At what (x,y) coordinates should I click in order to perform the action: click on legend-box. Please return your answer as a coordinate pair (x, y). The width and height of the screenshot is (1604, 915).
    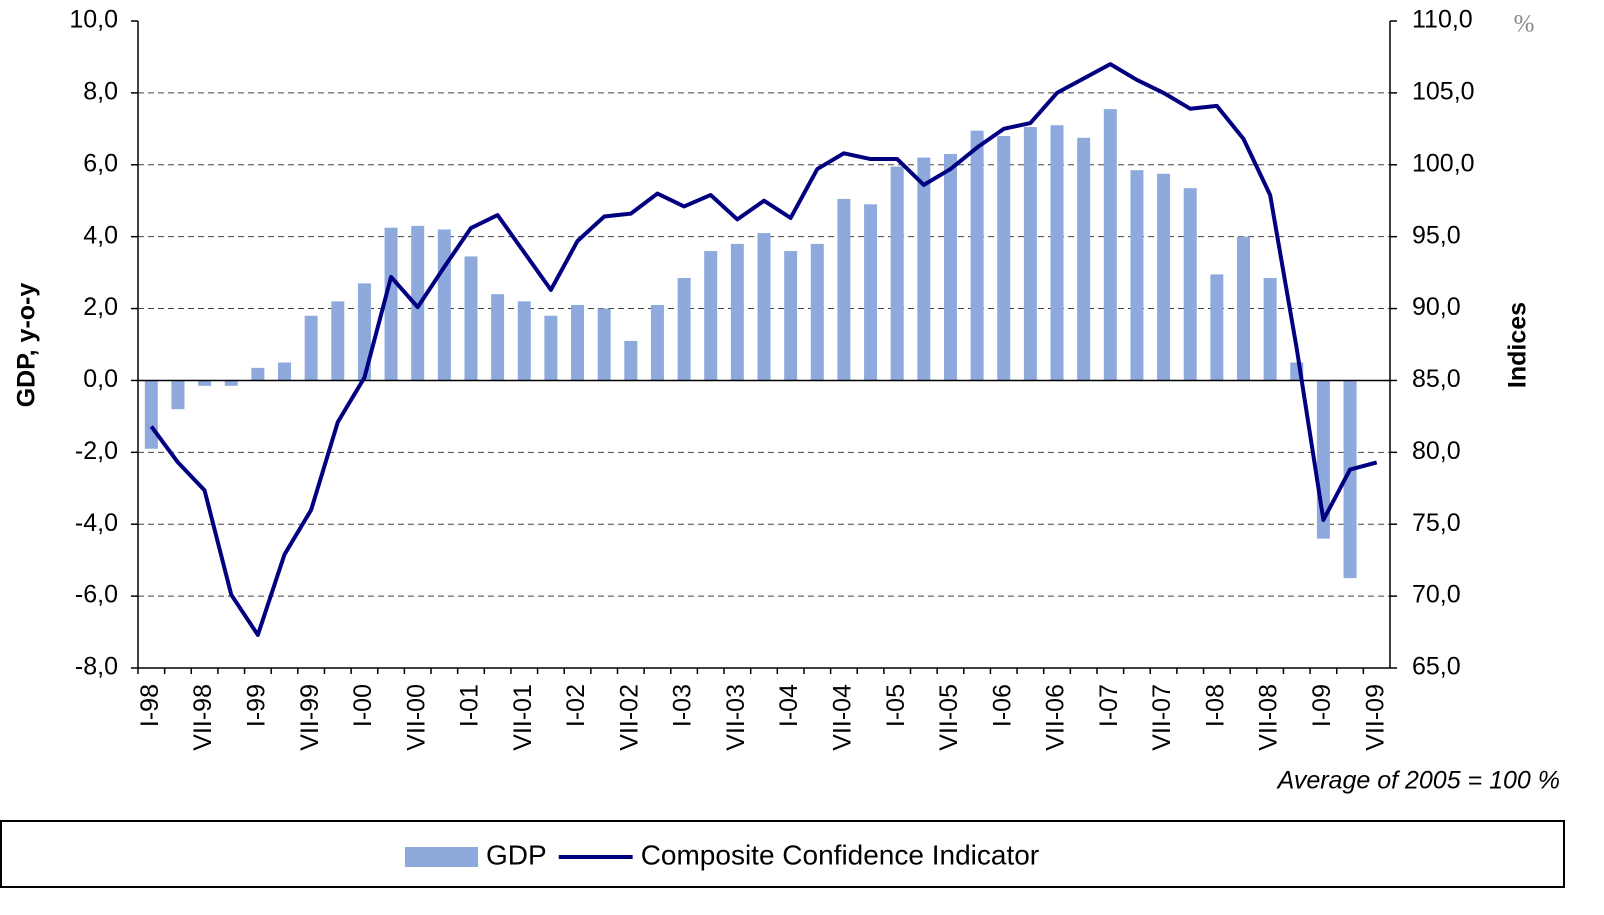
    Looking at the image, I should click on (782, 854).